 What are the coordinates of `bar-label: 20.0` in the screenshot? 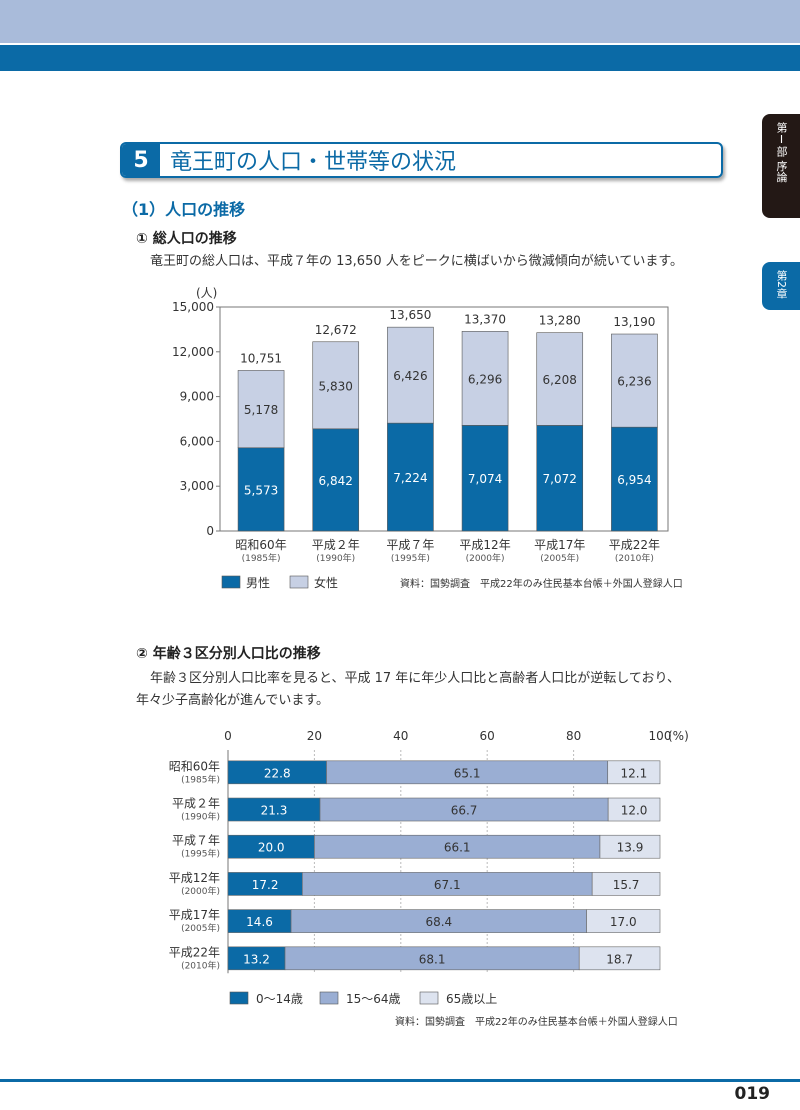 It's located at (271, 848).